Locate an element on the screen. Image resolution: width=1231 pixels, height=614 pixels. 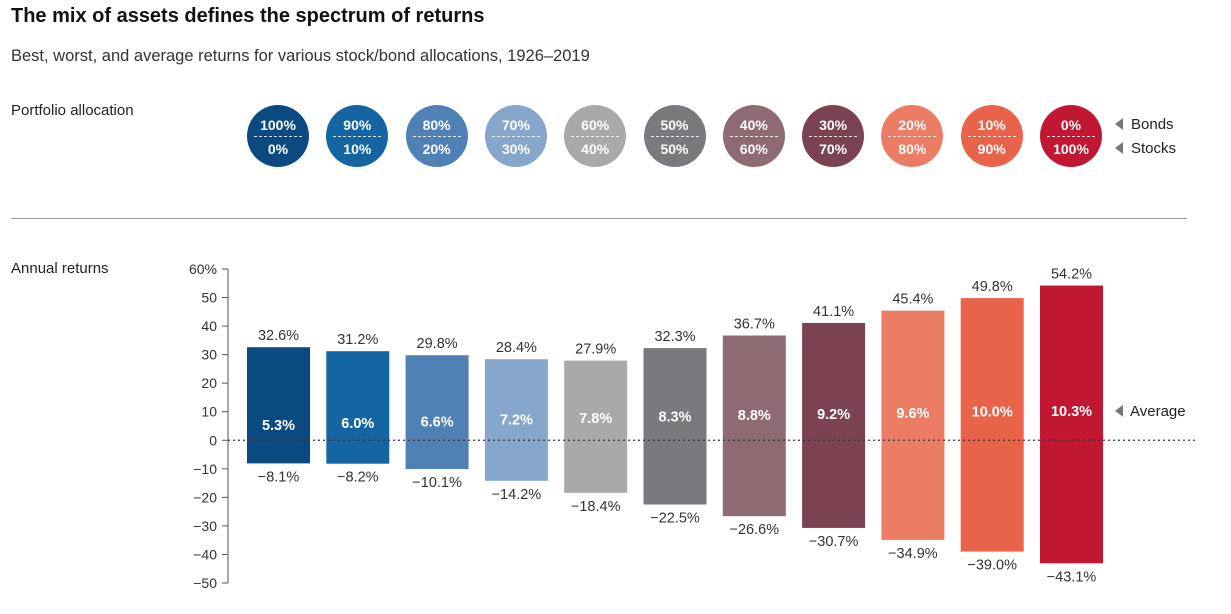
best-return-label: 31.2% is located at coordinates (357, 340).